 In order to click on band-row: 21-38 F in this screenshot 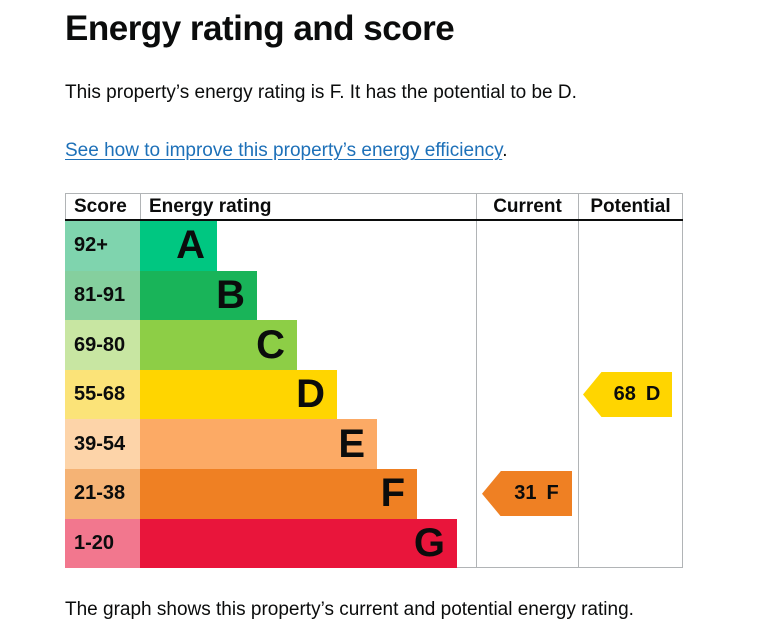, I will do `click(374, 493)`.